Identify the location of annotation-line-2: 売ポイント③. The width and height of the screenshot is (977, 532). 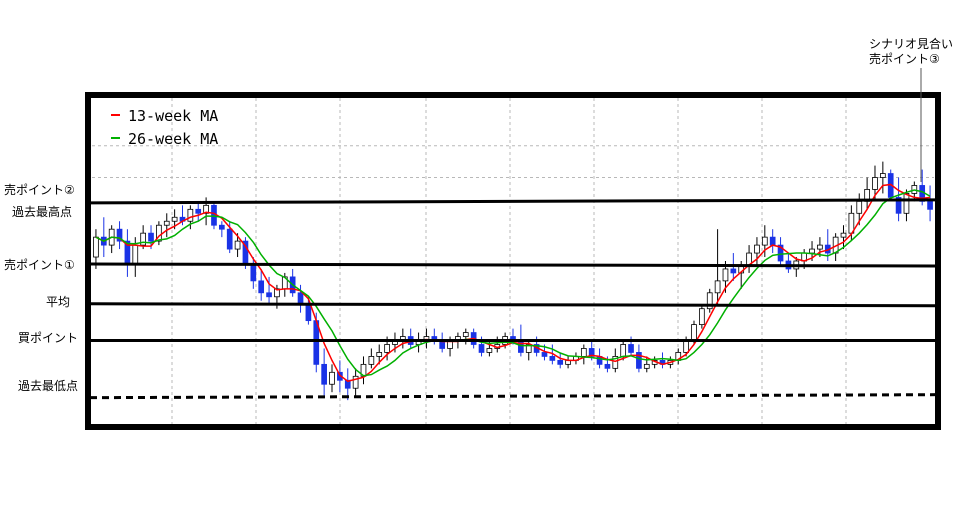
(904, 58).